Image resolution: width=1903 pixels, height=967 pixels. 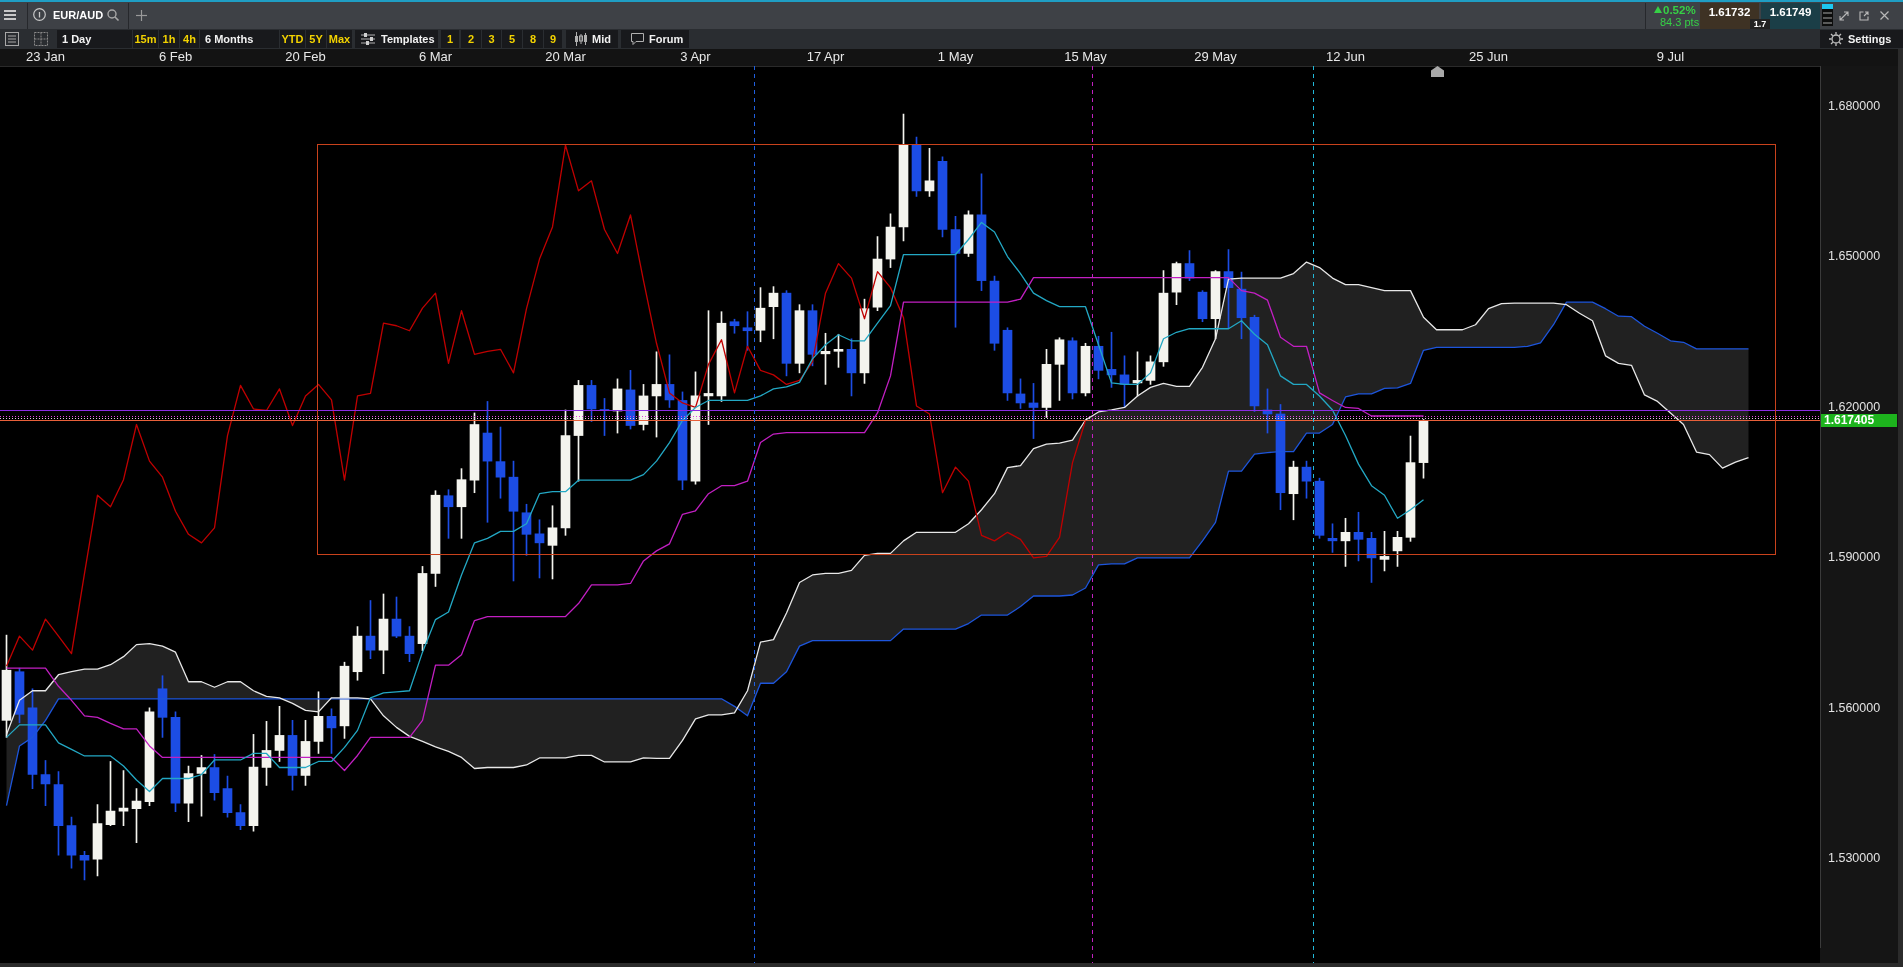 I want to click on text: Mid, so click(x=601, y=39).